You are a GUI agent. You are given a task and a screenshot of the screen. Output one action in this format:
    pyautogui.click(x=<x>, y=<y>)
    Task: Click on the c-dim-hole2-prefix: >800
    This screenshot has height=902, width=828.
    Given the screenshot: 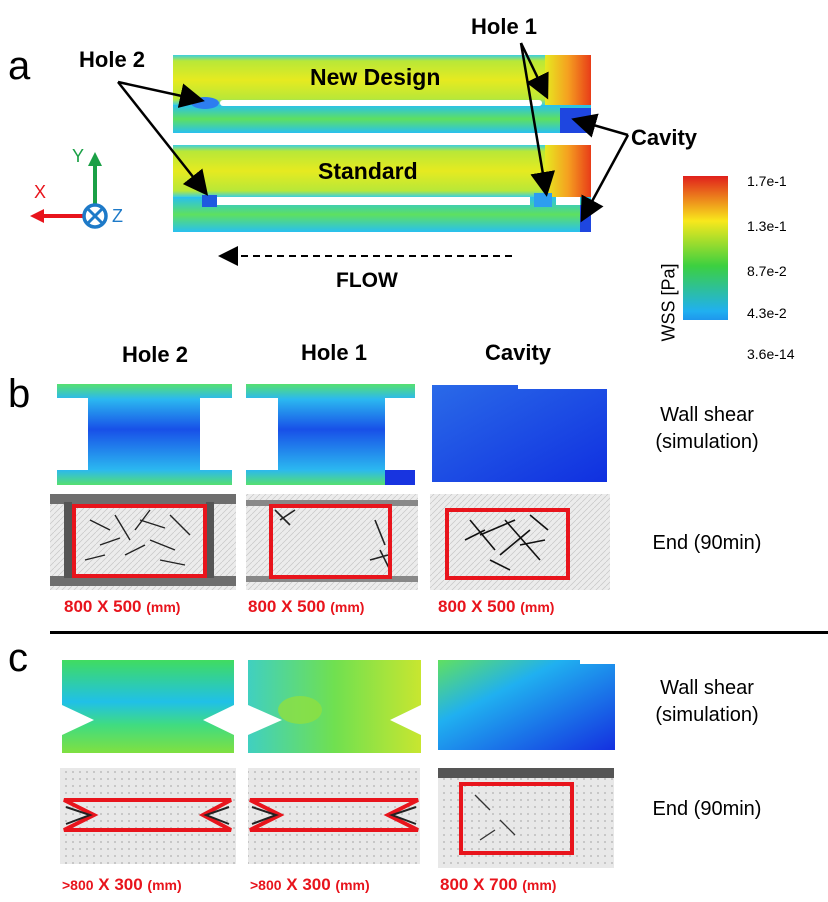 What is the action you would take?
    pyautogui.click(x=78, y=885)
    